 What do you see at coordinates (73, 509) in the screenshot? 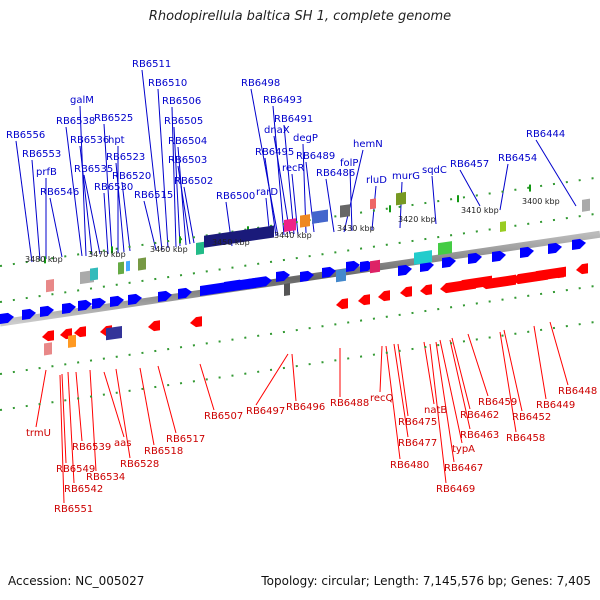
I see `gene-label-RB6551: RB6551` at bounding box center [73, 509].